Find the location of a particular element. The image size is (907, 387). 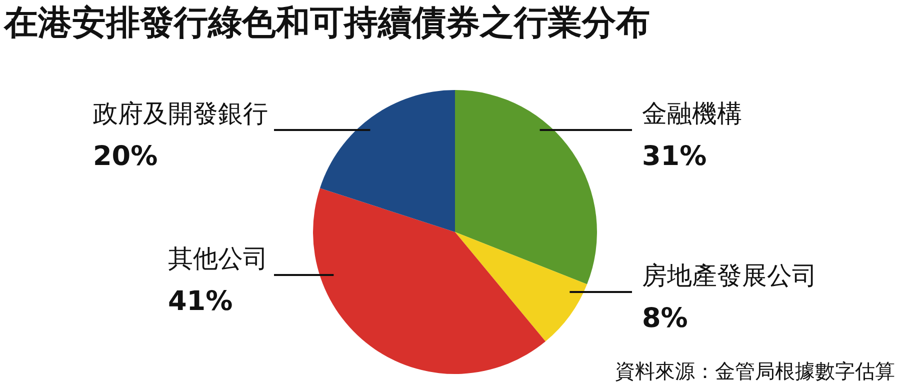

slice-label: 政府及開發銀行 is located at coordinates (180, 113).